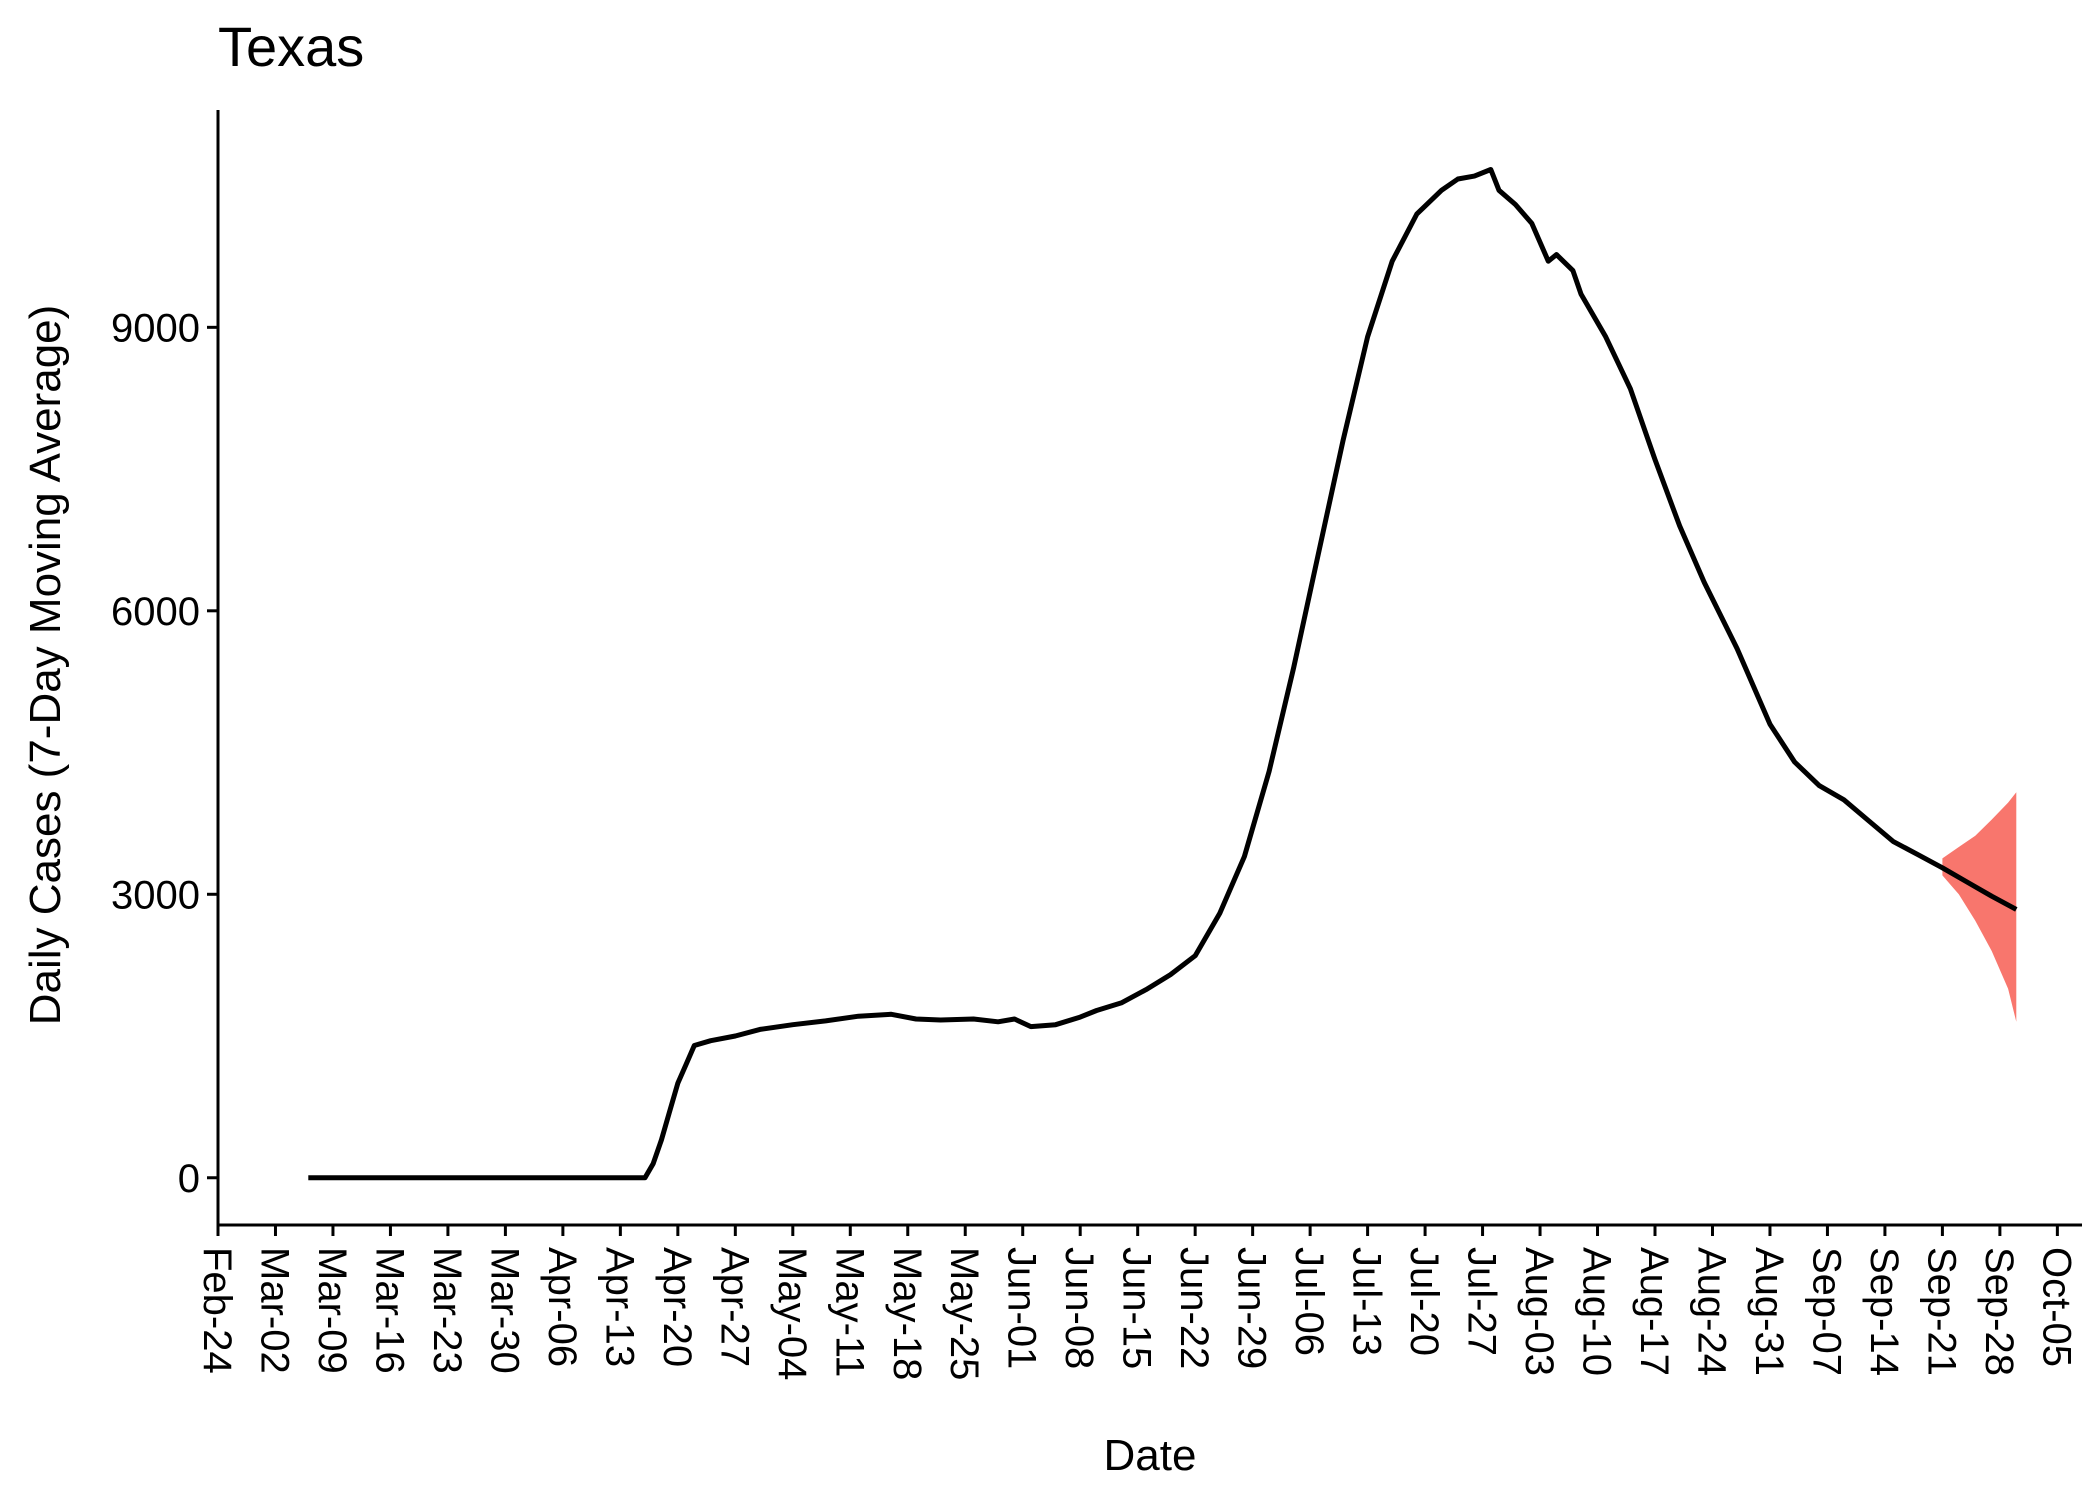 The height and width of the screenshot is (1499, 2100). Describe the element at coordinates (792, 1313) in the screenshot. I see `x-tick-label: May-04` at that location.